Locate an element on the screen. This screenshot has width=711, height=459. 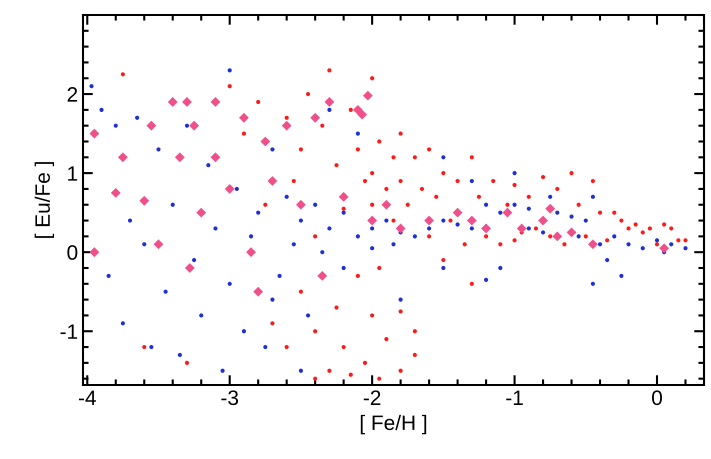
x-axis-title: [ Fe/H ] is located at coordinates (393, 424).